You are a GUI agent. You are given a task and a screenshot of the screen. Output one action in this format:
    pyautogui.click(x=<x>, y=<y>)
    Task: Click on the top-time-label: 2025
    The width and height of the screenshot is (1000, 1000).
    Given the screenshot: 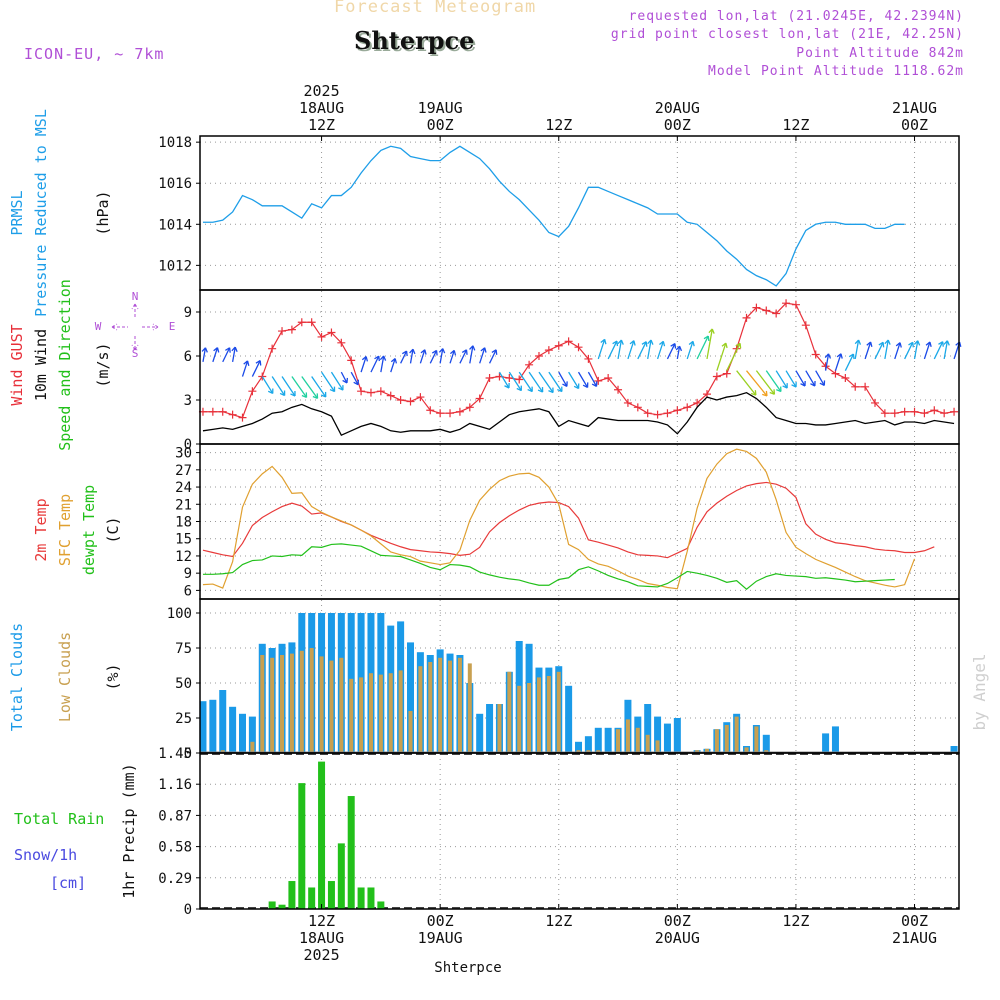 What is the action you would take?
    pyautogui.click(x=321, y=91)
    